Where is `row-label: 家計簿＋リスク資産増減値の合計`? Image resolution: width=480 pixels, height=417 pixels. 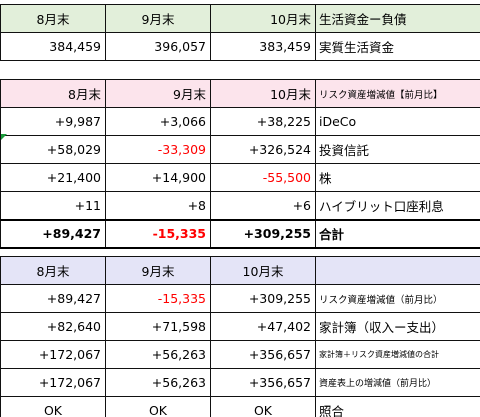 row-label: 家計簿＋リスク資産増減値の合計 is located at coordinates (397, 354).